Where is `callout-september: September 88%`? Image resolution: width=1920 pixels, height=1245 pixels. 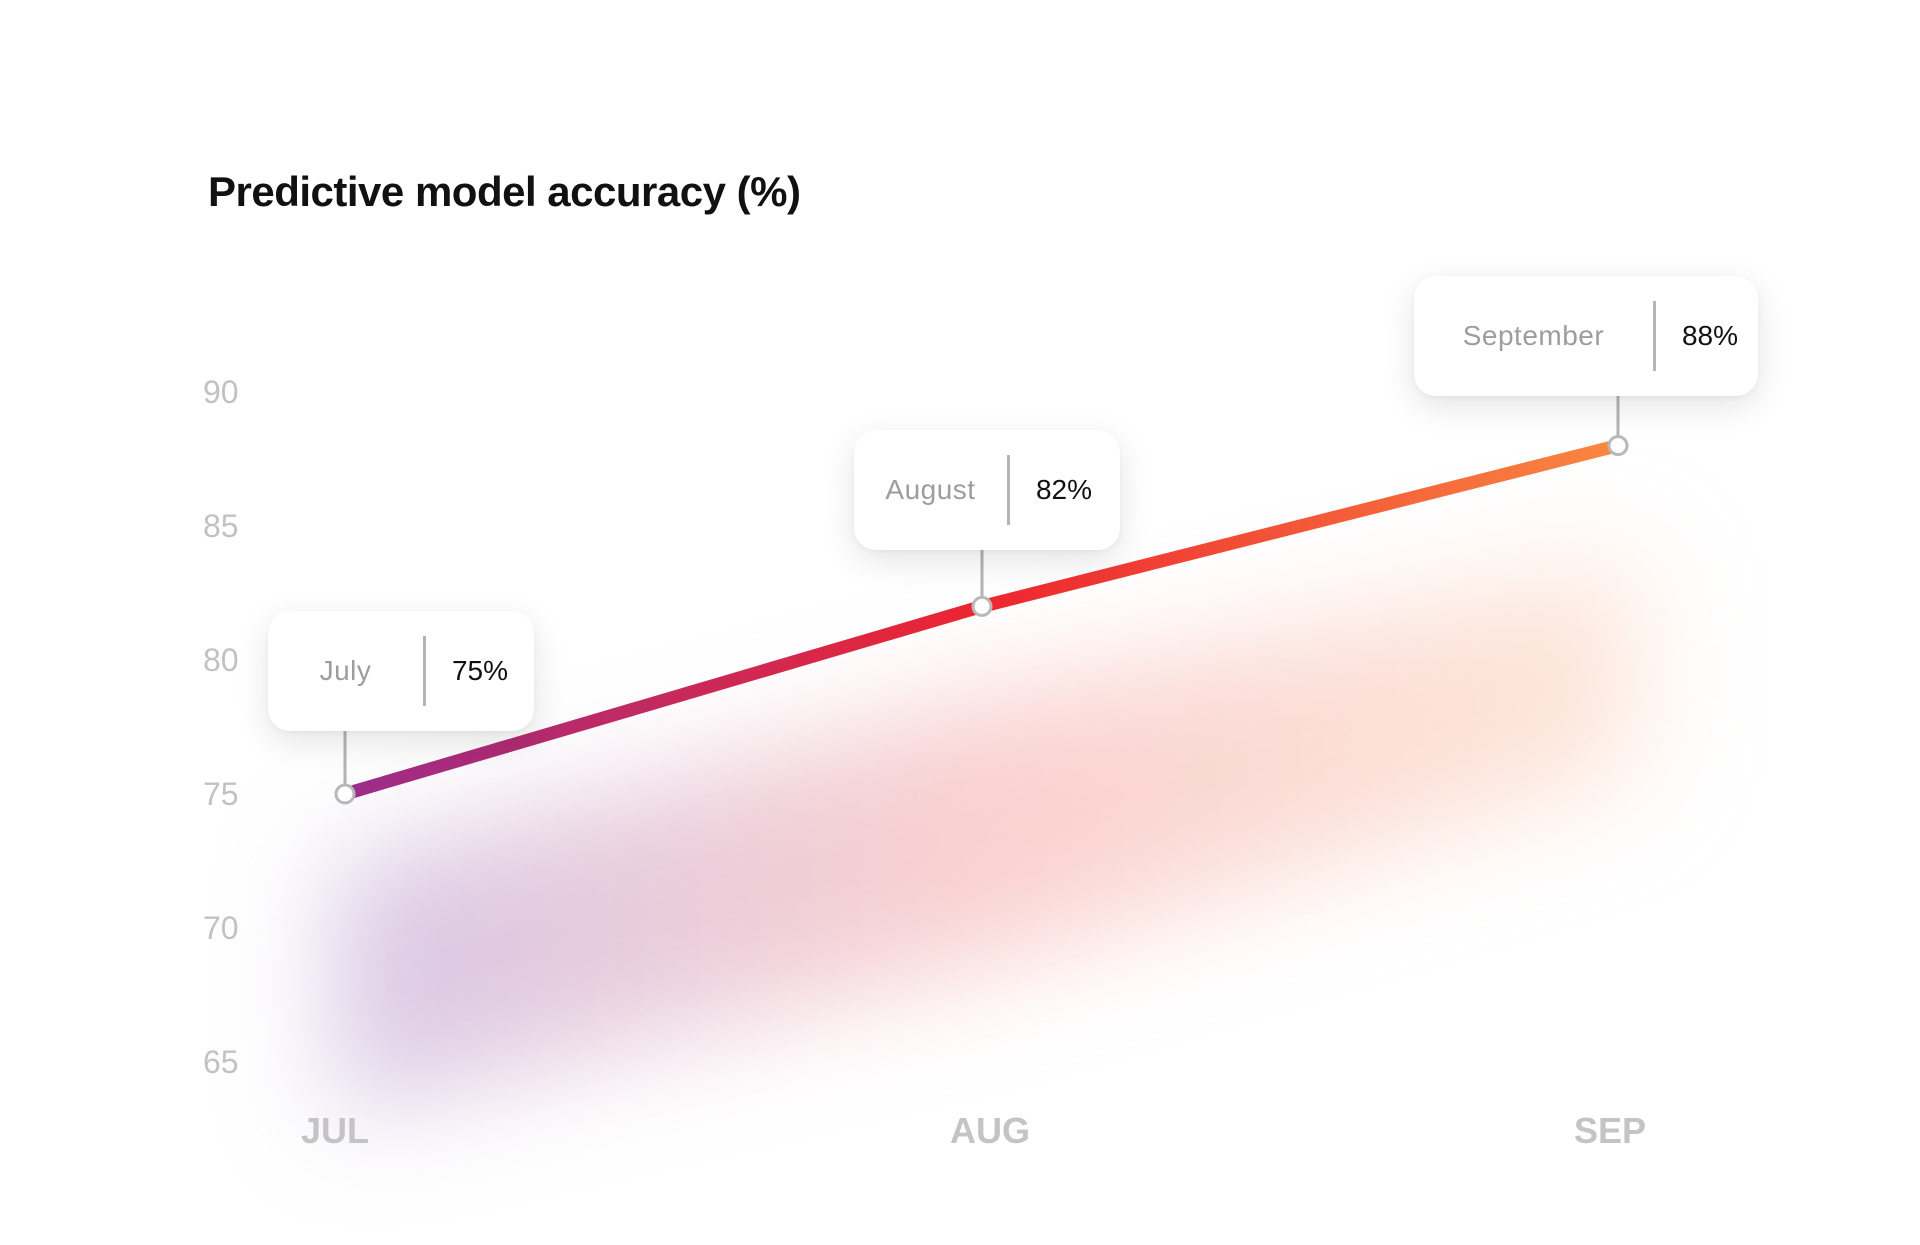 callout-september: September 88% is located at coordinates (1586, 336).